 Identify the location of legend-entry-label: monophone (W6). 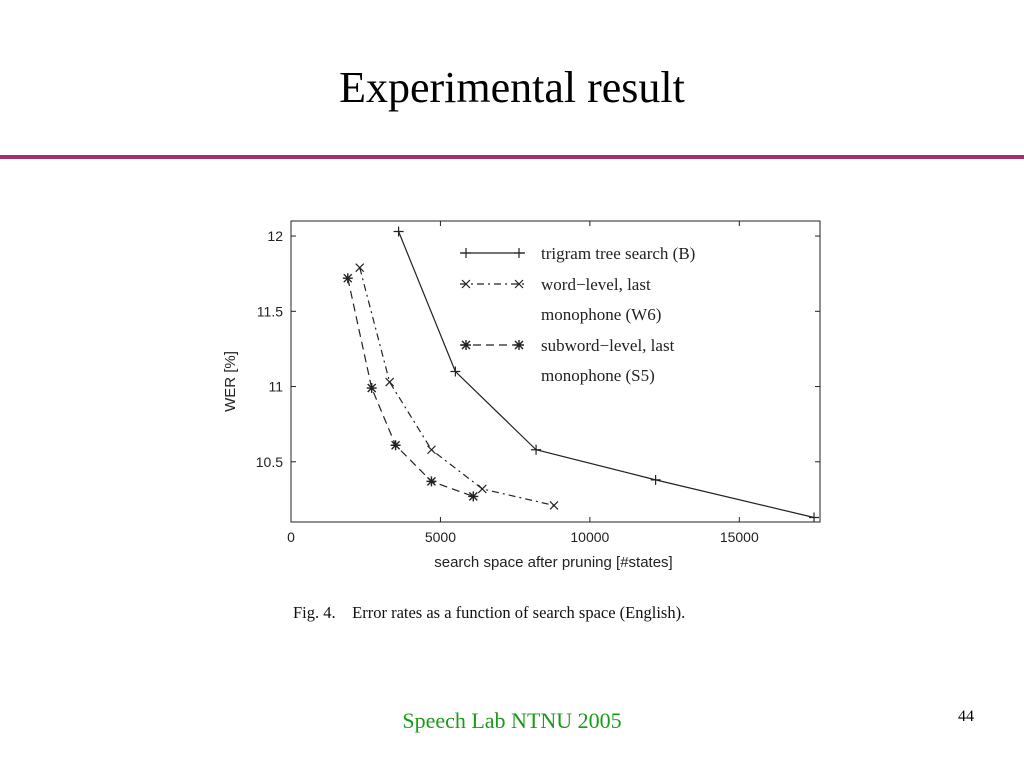
(601, 314).